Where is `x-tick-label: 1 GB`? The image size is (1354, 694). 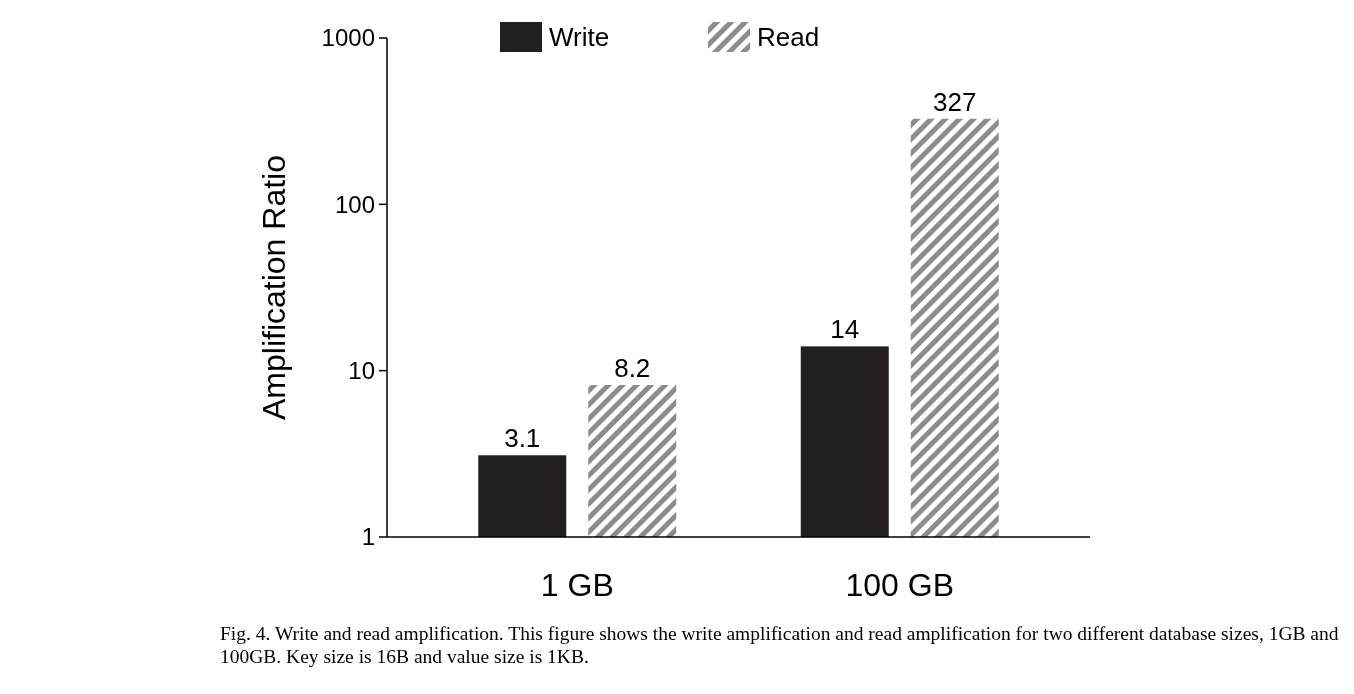 x-tick-label: 1 GB is located at coordinates (577, 585).